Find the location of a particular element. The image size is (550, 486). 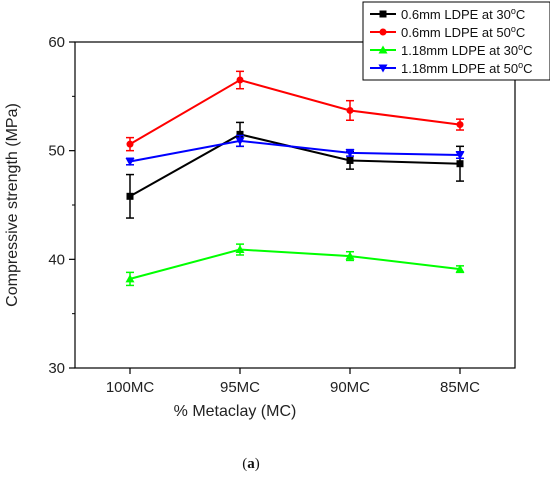

legend-label: 0.6mm LDPE at 50oC is located at coordinates (463, 32).